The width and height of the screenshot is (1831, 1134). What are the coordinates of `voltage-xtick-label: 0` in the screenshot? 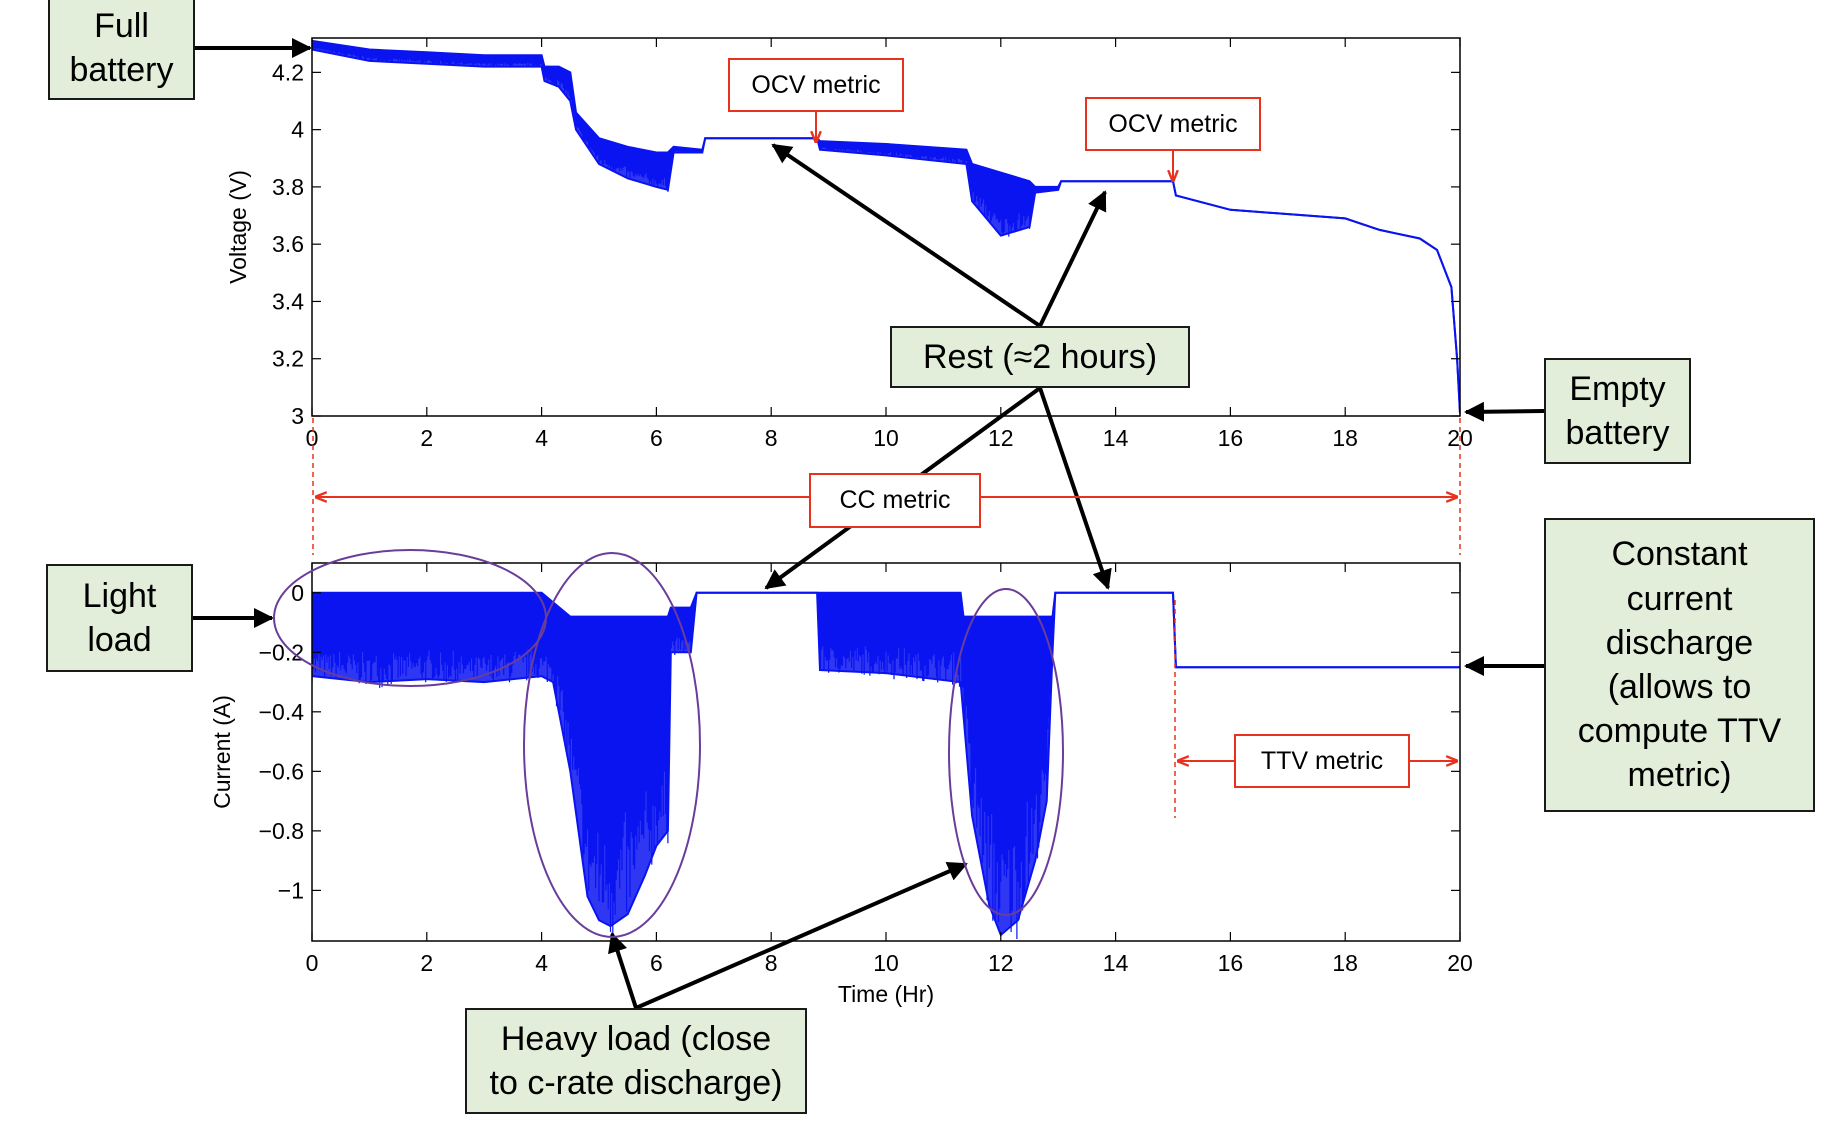 It's located at (312, 438).